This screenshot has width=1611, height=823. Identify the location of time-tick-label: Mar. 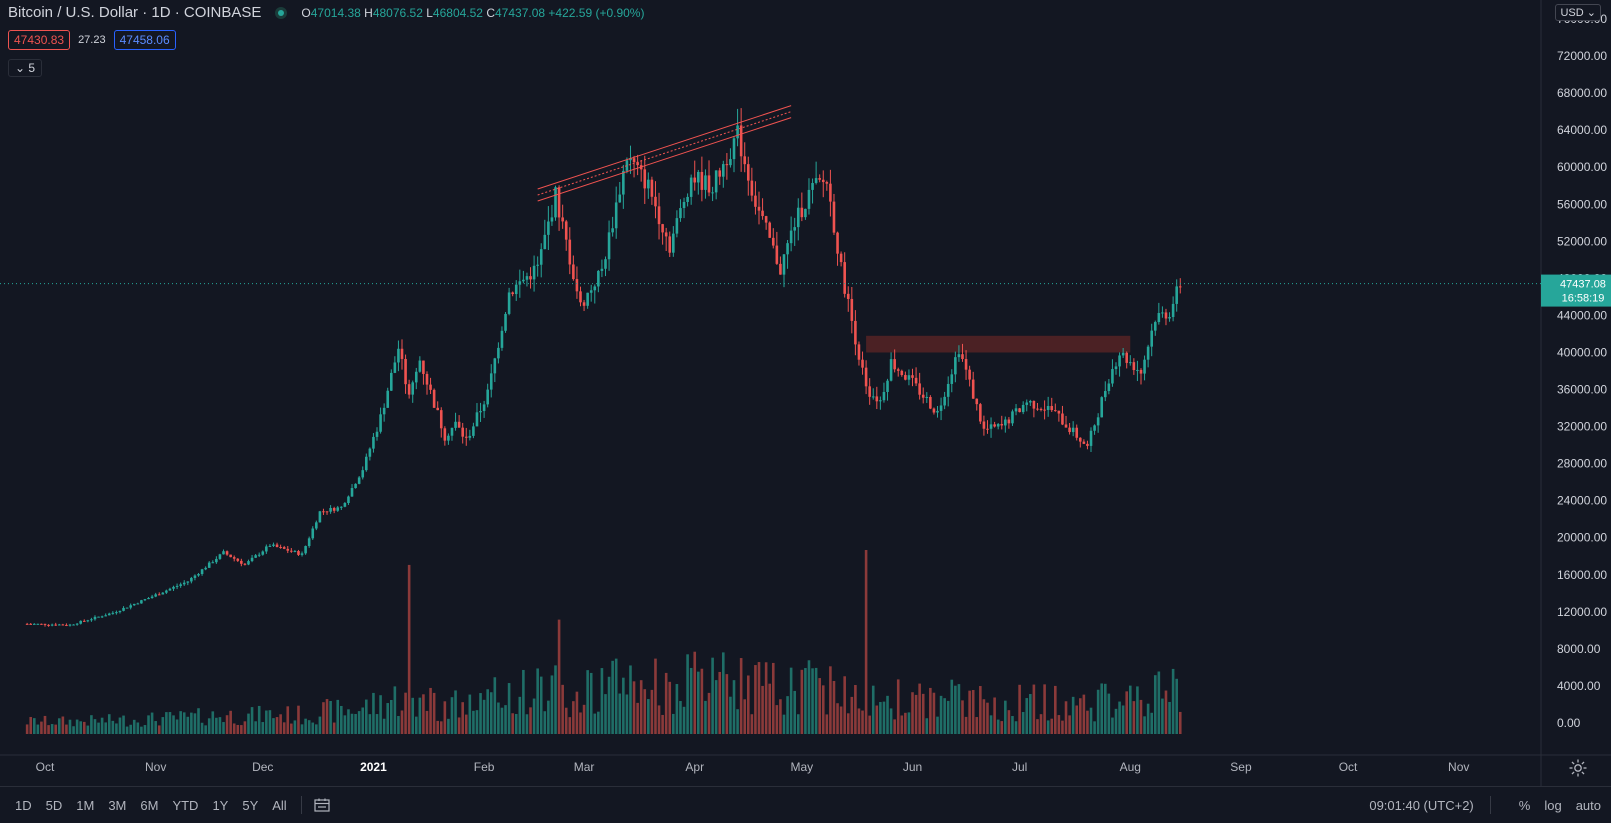
(584, 767).